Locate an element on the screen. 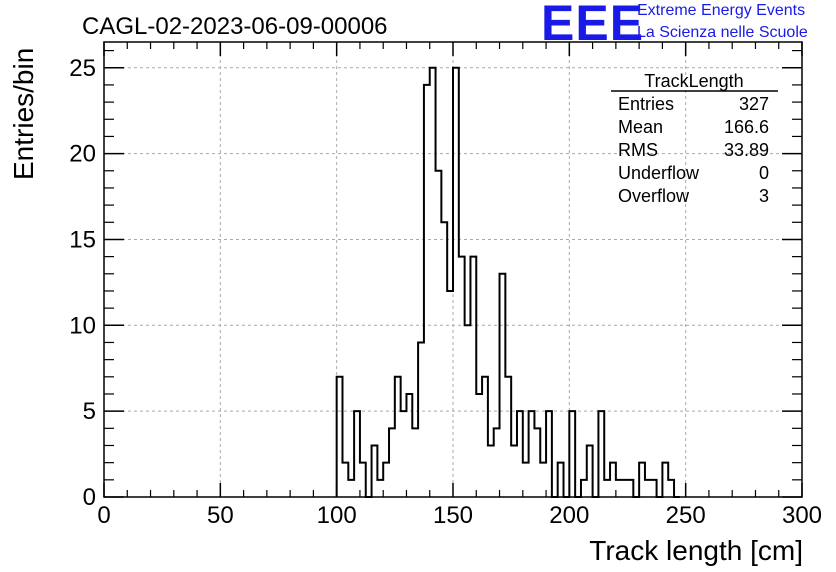 The width and height of the screenshot is (836, 572). y-tick-label: 0 is located at coordinates (89, 497).